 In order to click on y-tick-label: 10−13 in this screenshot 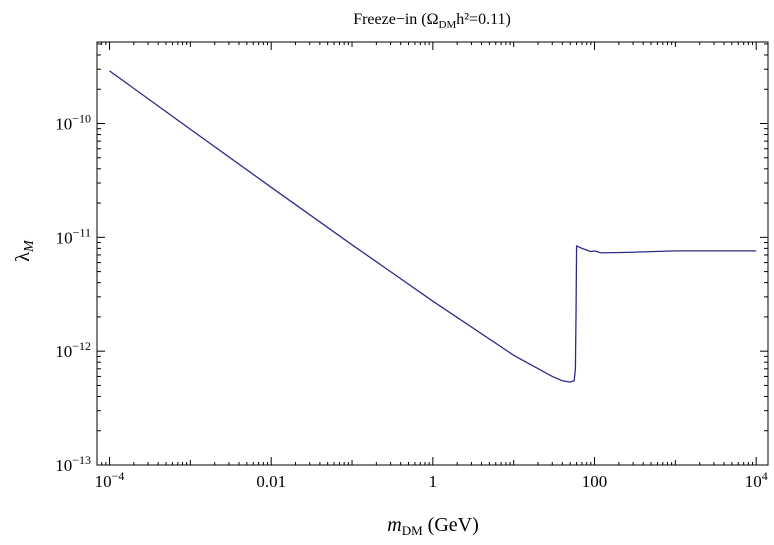, I will do `click(73, 464)`.